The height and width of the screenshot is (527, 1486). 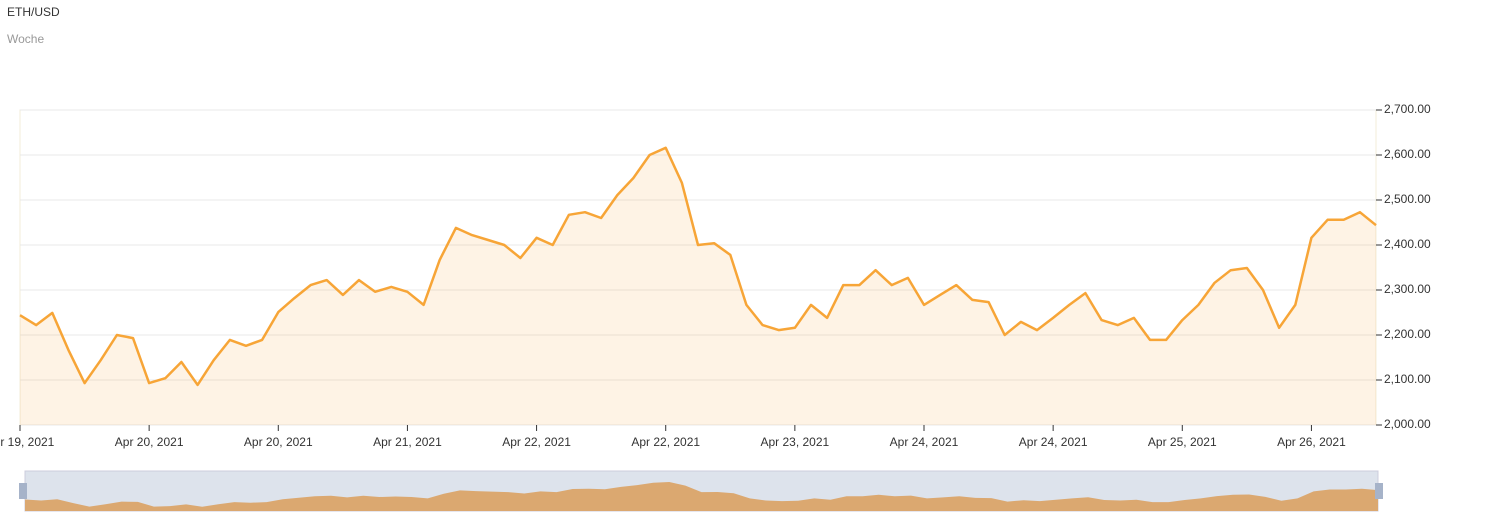 I want to click on y-tick-label: 2,700.00, so click(x=1407, y=109).